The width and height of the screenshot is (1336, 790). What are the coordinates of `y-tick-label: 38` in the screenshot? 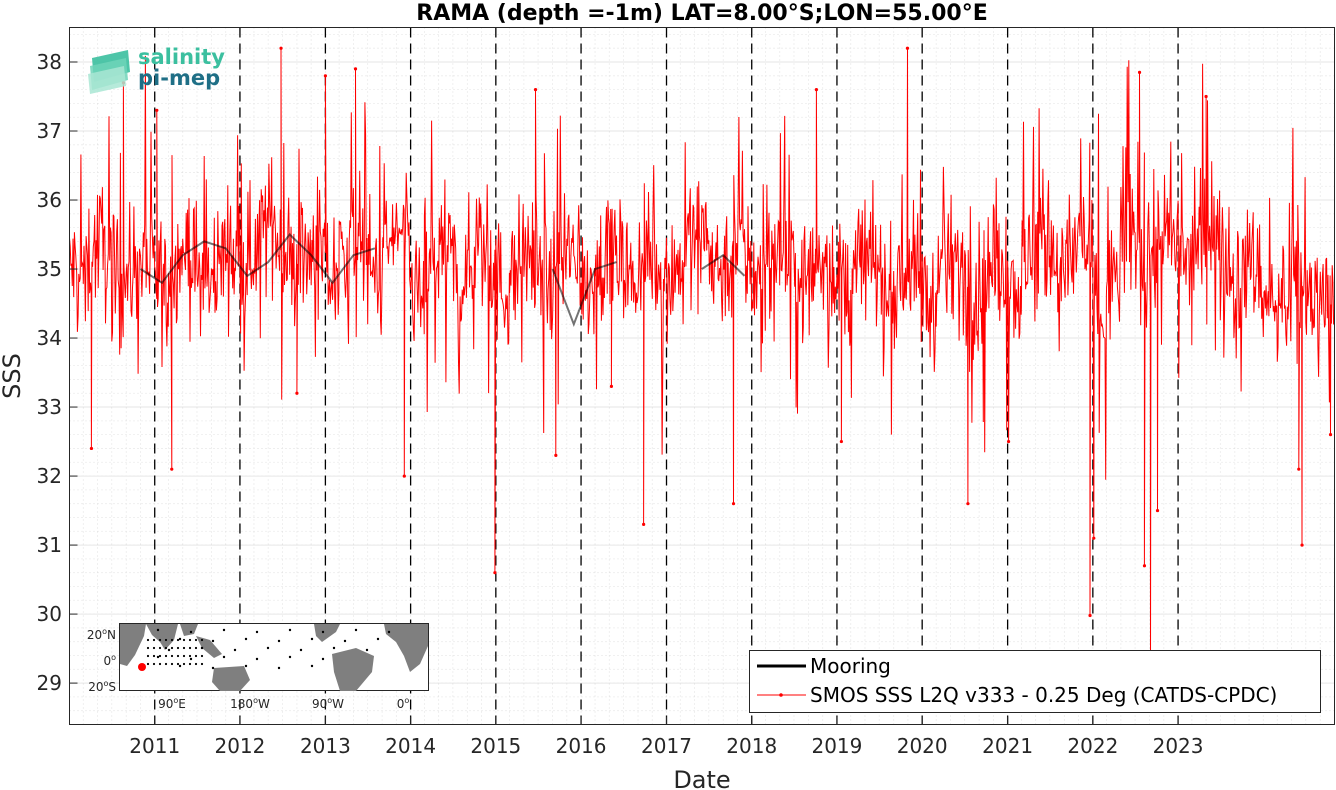 It's located at (49, 62).